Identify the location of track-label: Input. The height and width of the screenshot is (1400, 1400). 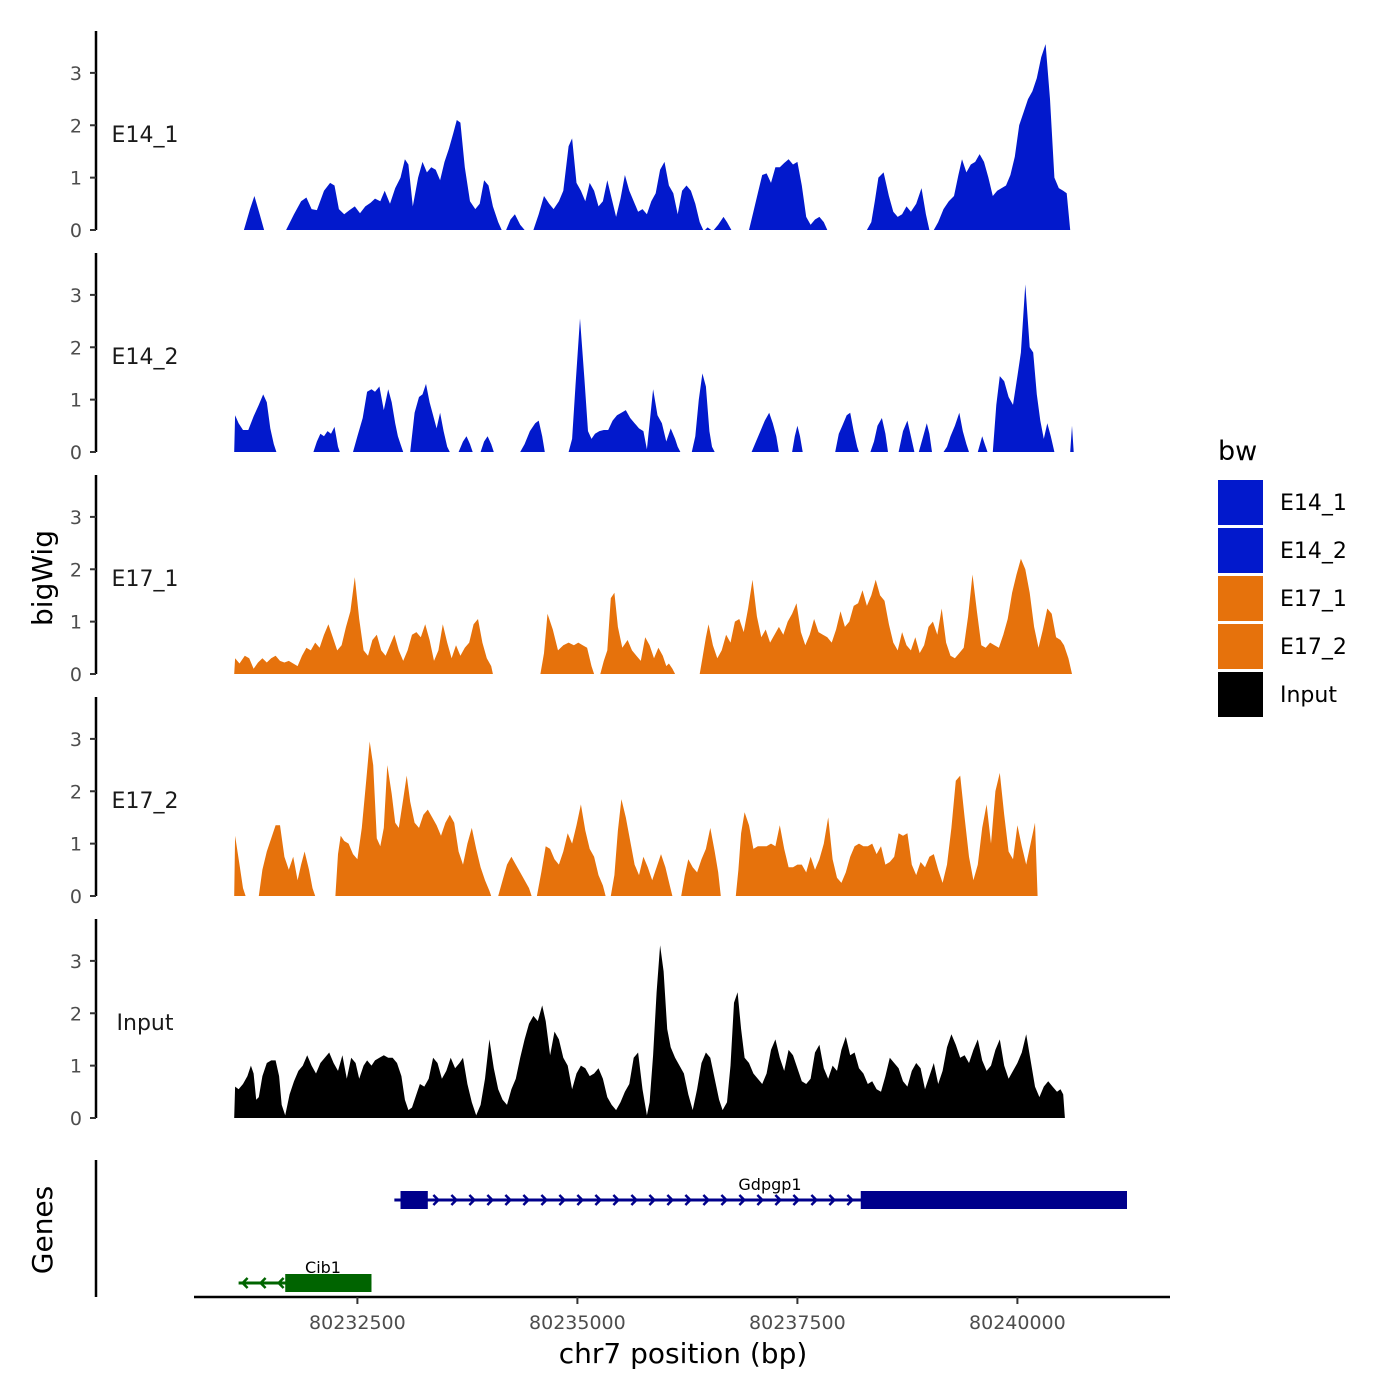
(145, 1023).